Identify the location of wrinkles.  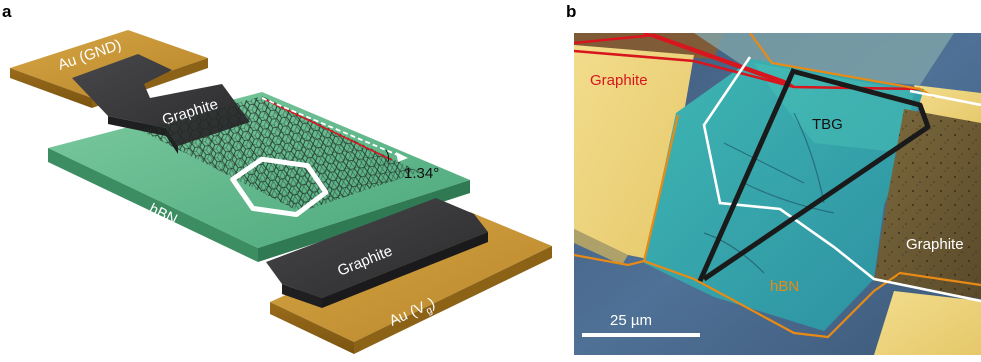
(769, 193).